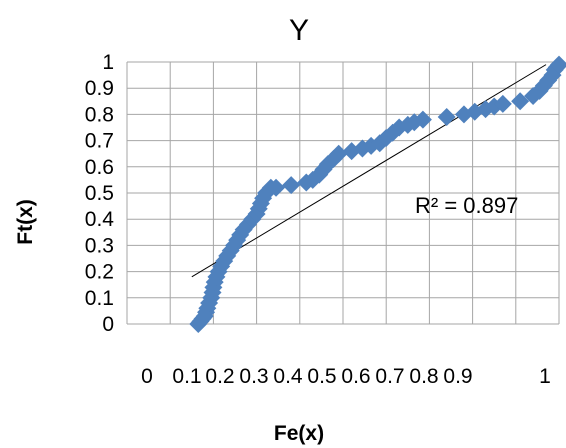 The width and height of the screenshot is (566, 448). I want to click on x-tick-label: 1, so click(545, 376).